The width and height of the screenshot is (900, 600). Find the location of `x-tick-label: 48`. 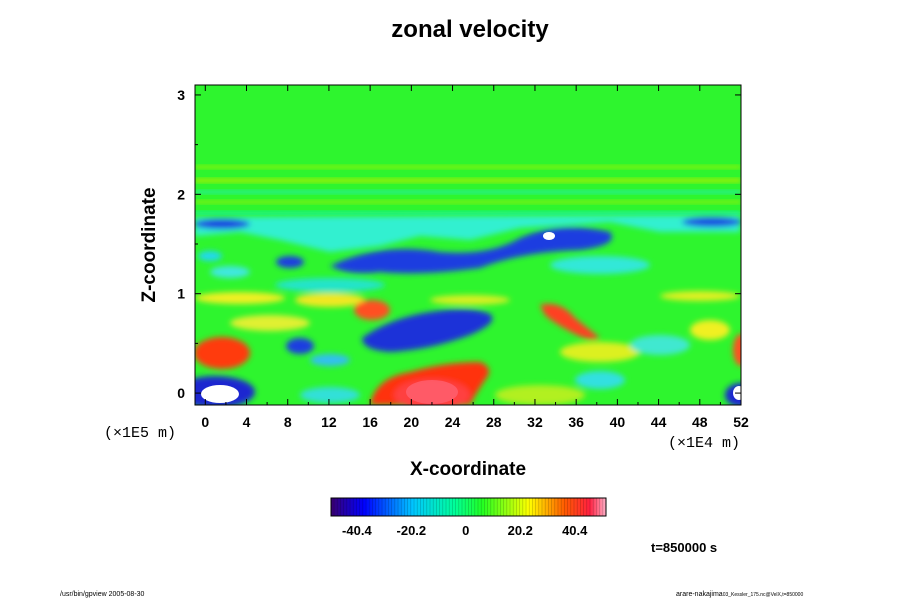

x-tick-label: 48 is located at coordinates (700, 422).